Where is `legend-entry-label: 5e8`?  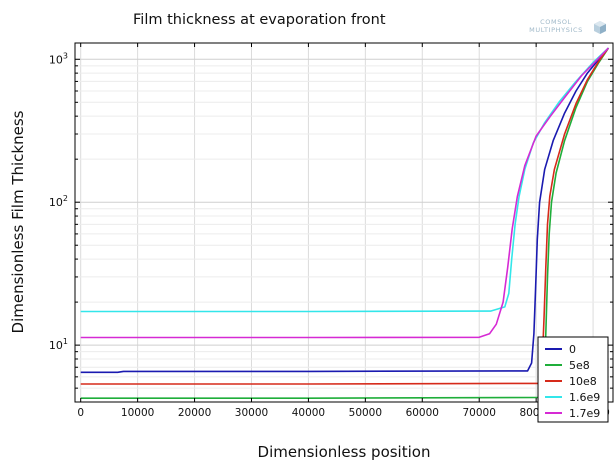
legend-entry-label: 5e8 is located at coordinates (579, 365).